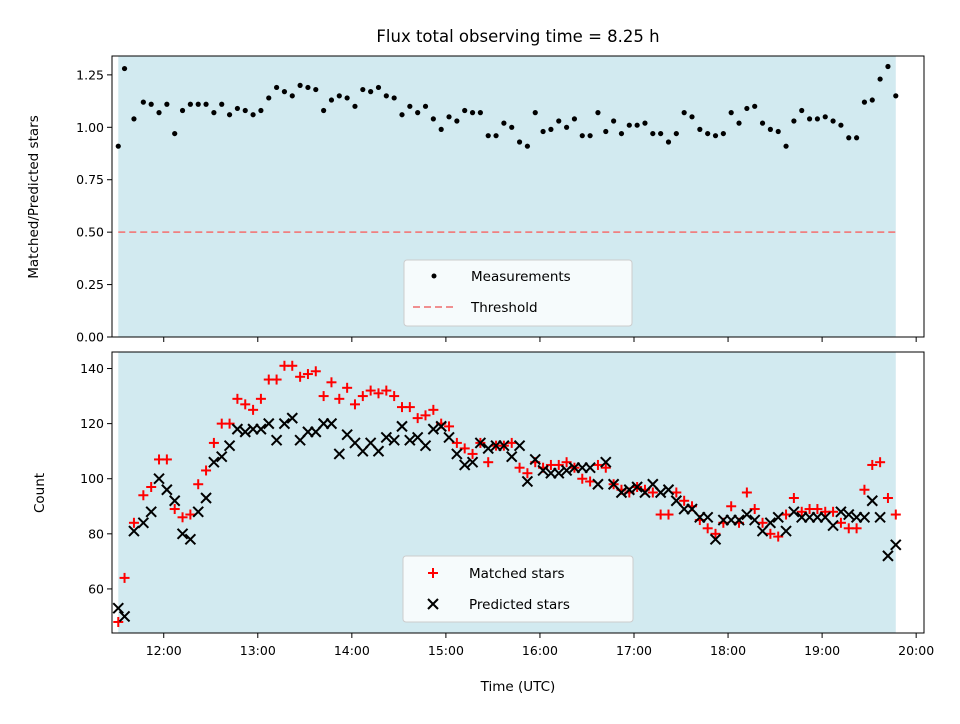 The height and width of the screenshot is (724, 960). Describe the element at coordinates (916, 650) in the screenshot. I see `x-tick-label: 20:00` at that location.